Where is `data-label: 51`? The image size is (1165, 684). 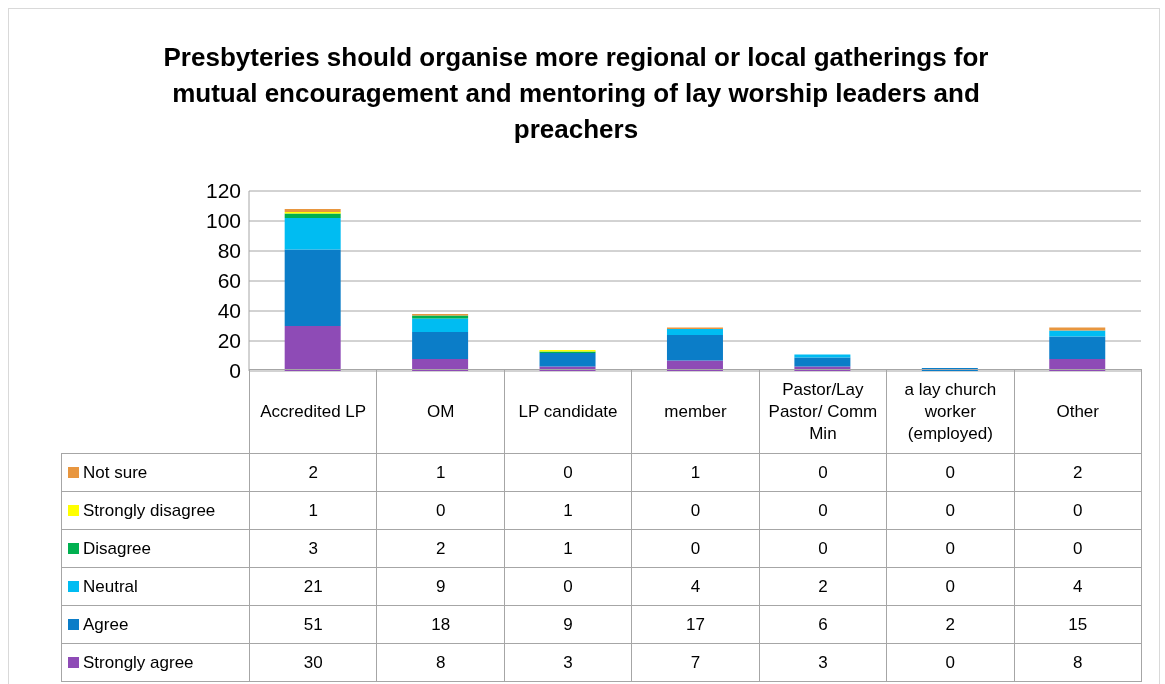 data-label: 51 is located at coordinates (313, 624).